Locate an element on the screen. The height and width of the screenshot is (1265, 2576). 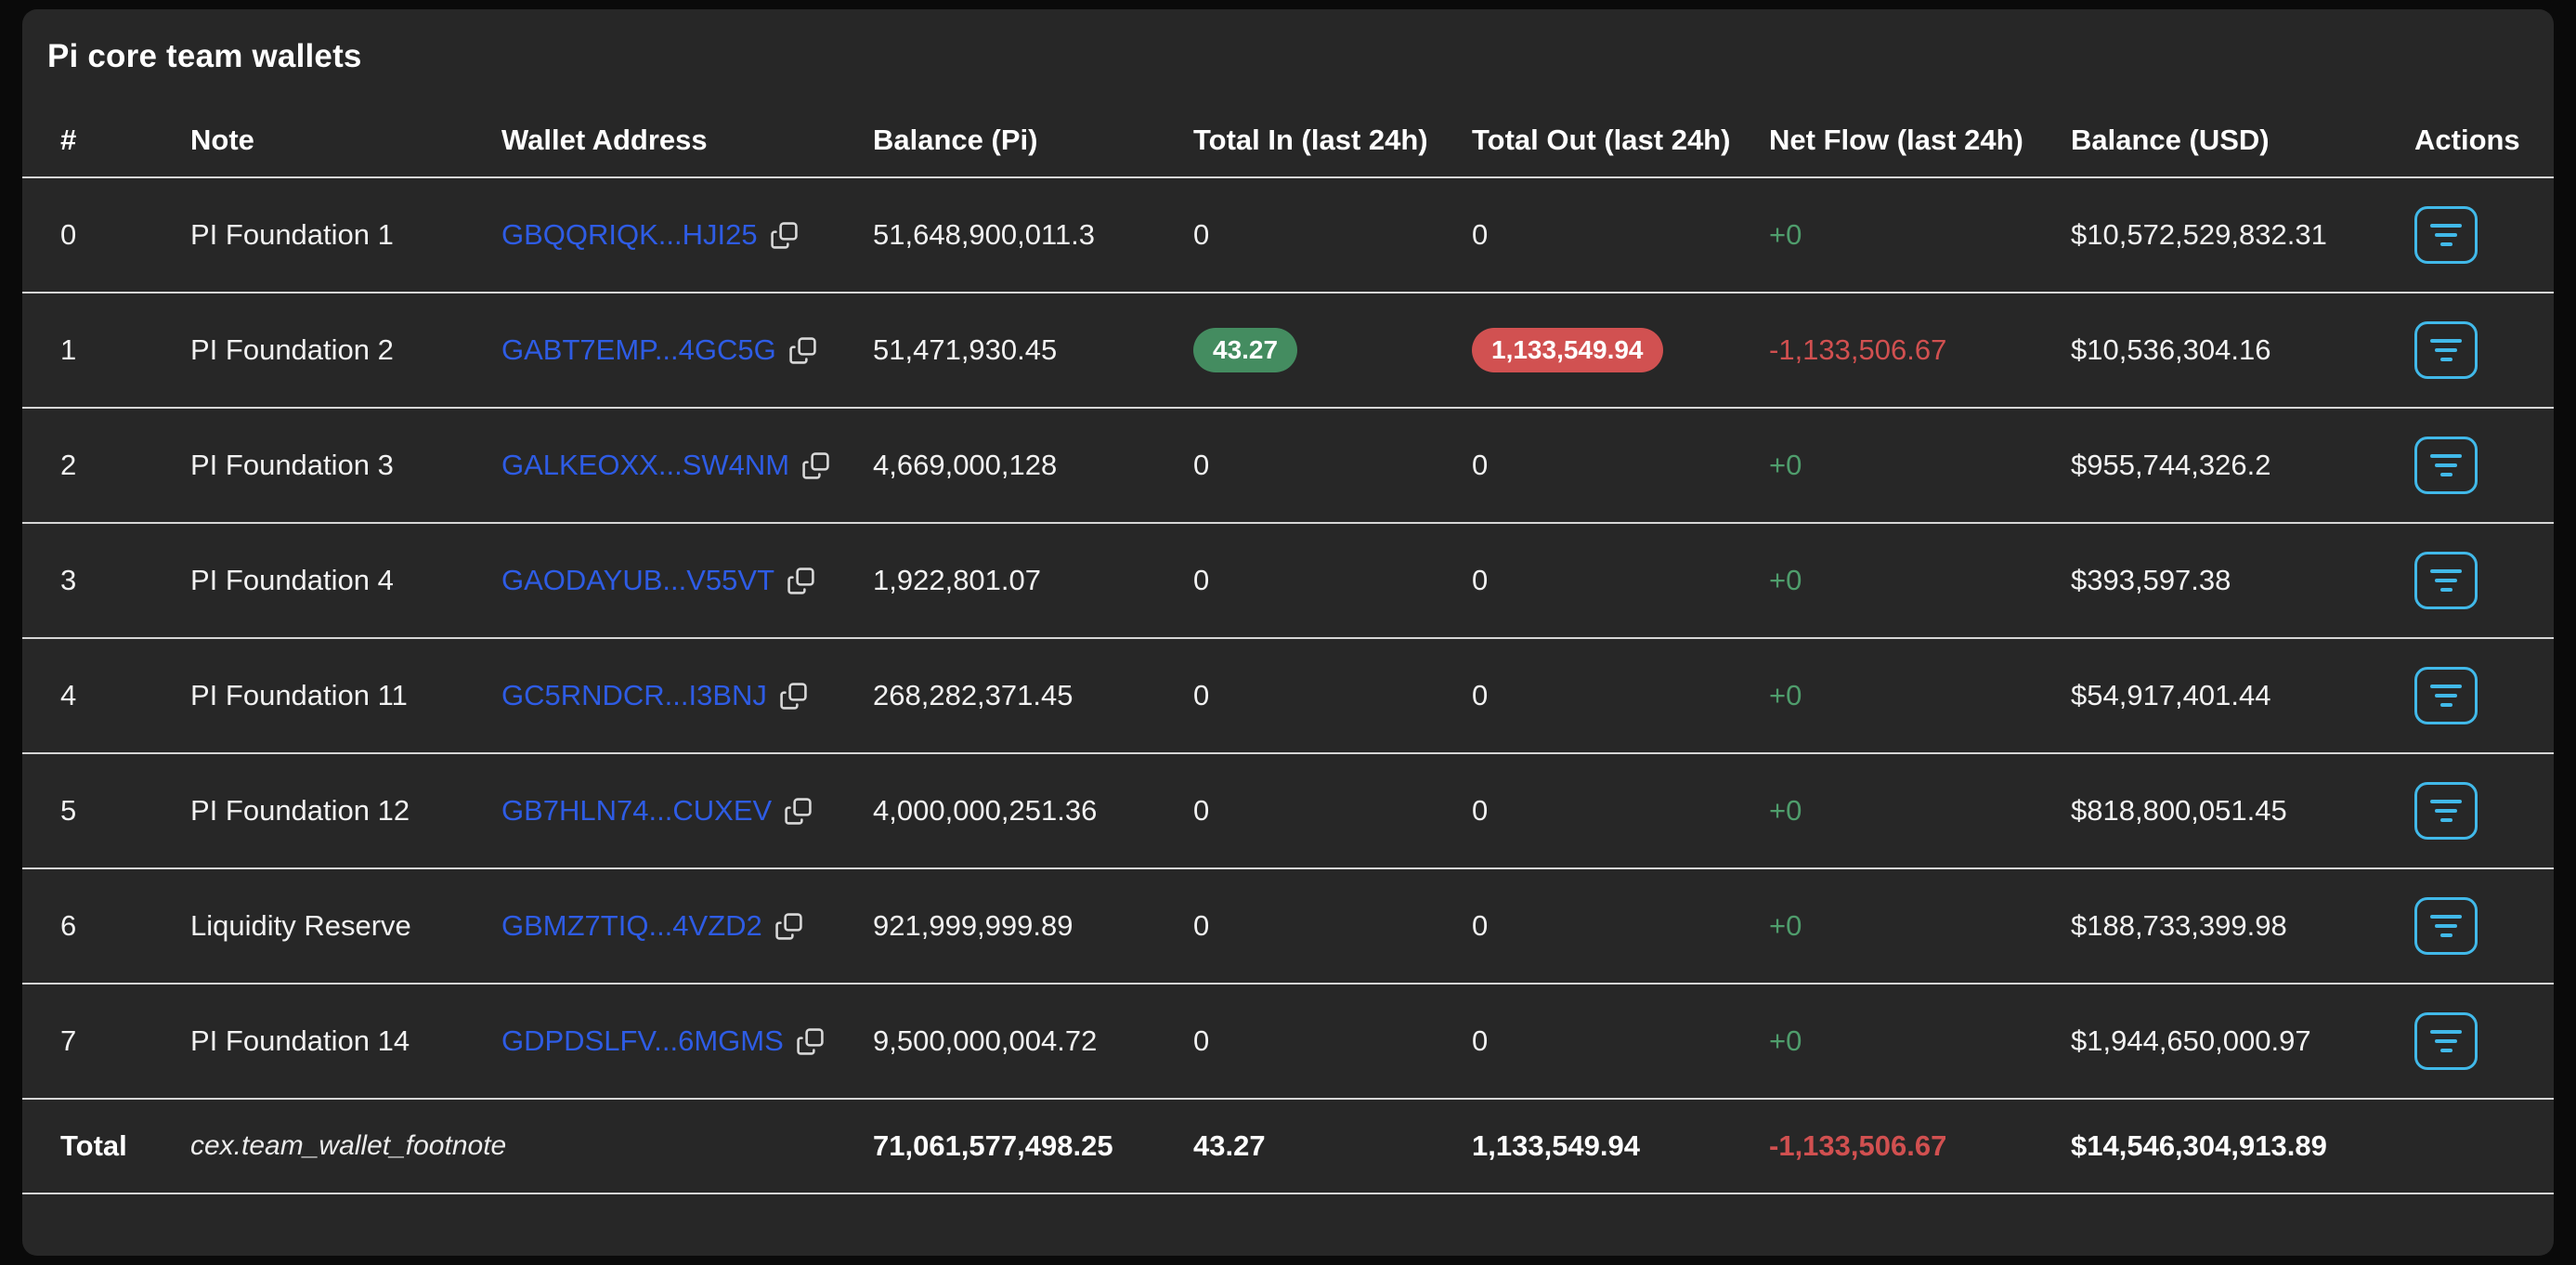
balance-pi: 1,922,801.07 is located at coordinates (957, 580).